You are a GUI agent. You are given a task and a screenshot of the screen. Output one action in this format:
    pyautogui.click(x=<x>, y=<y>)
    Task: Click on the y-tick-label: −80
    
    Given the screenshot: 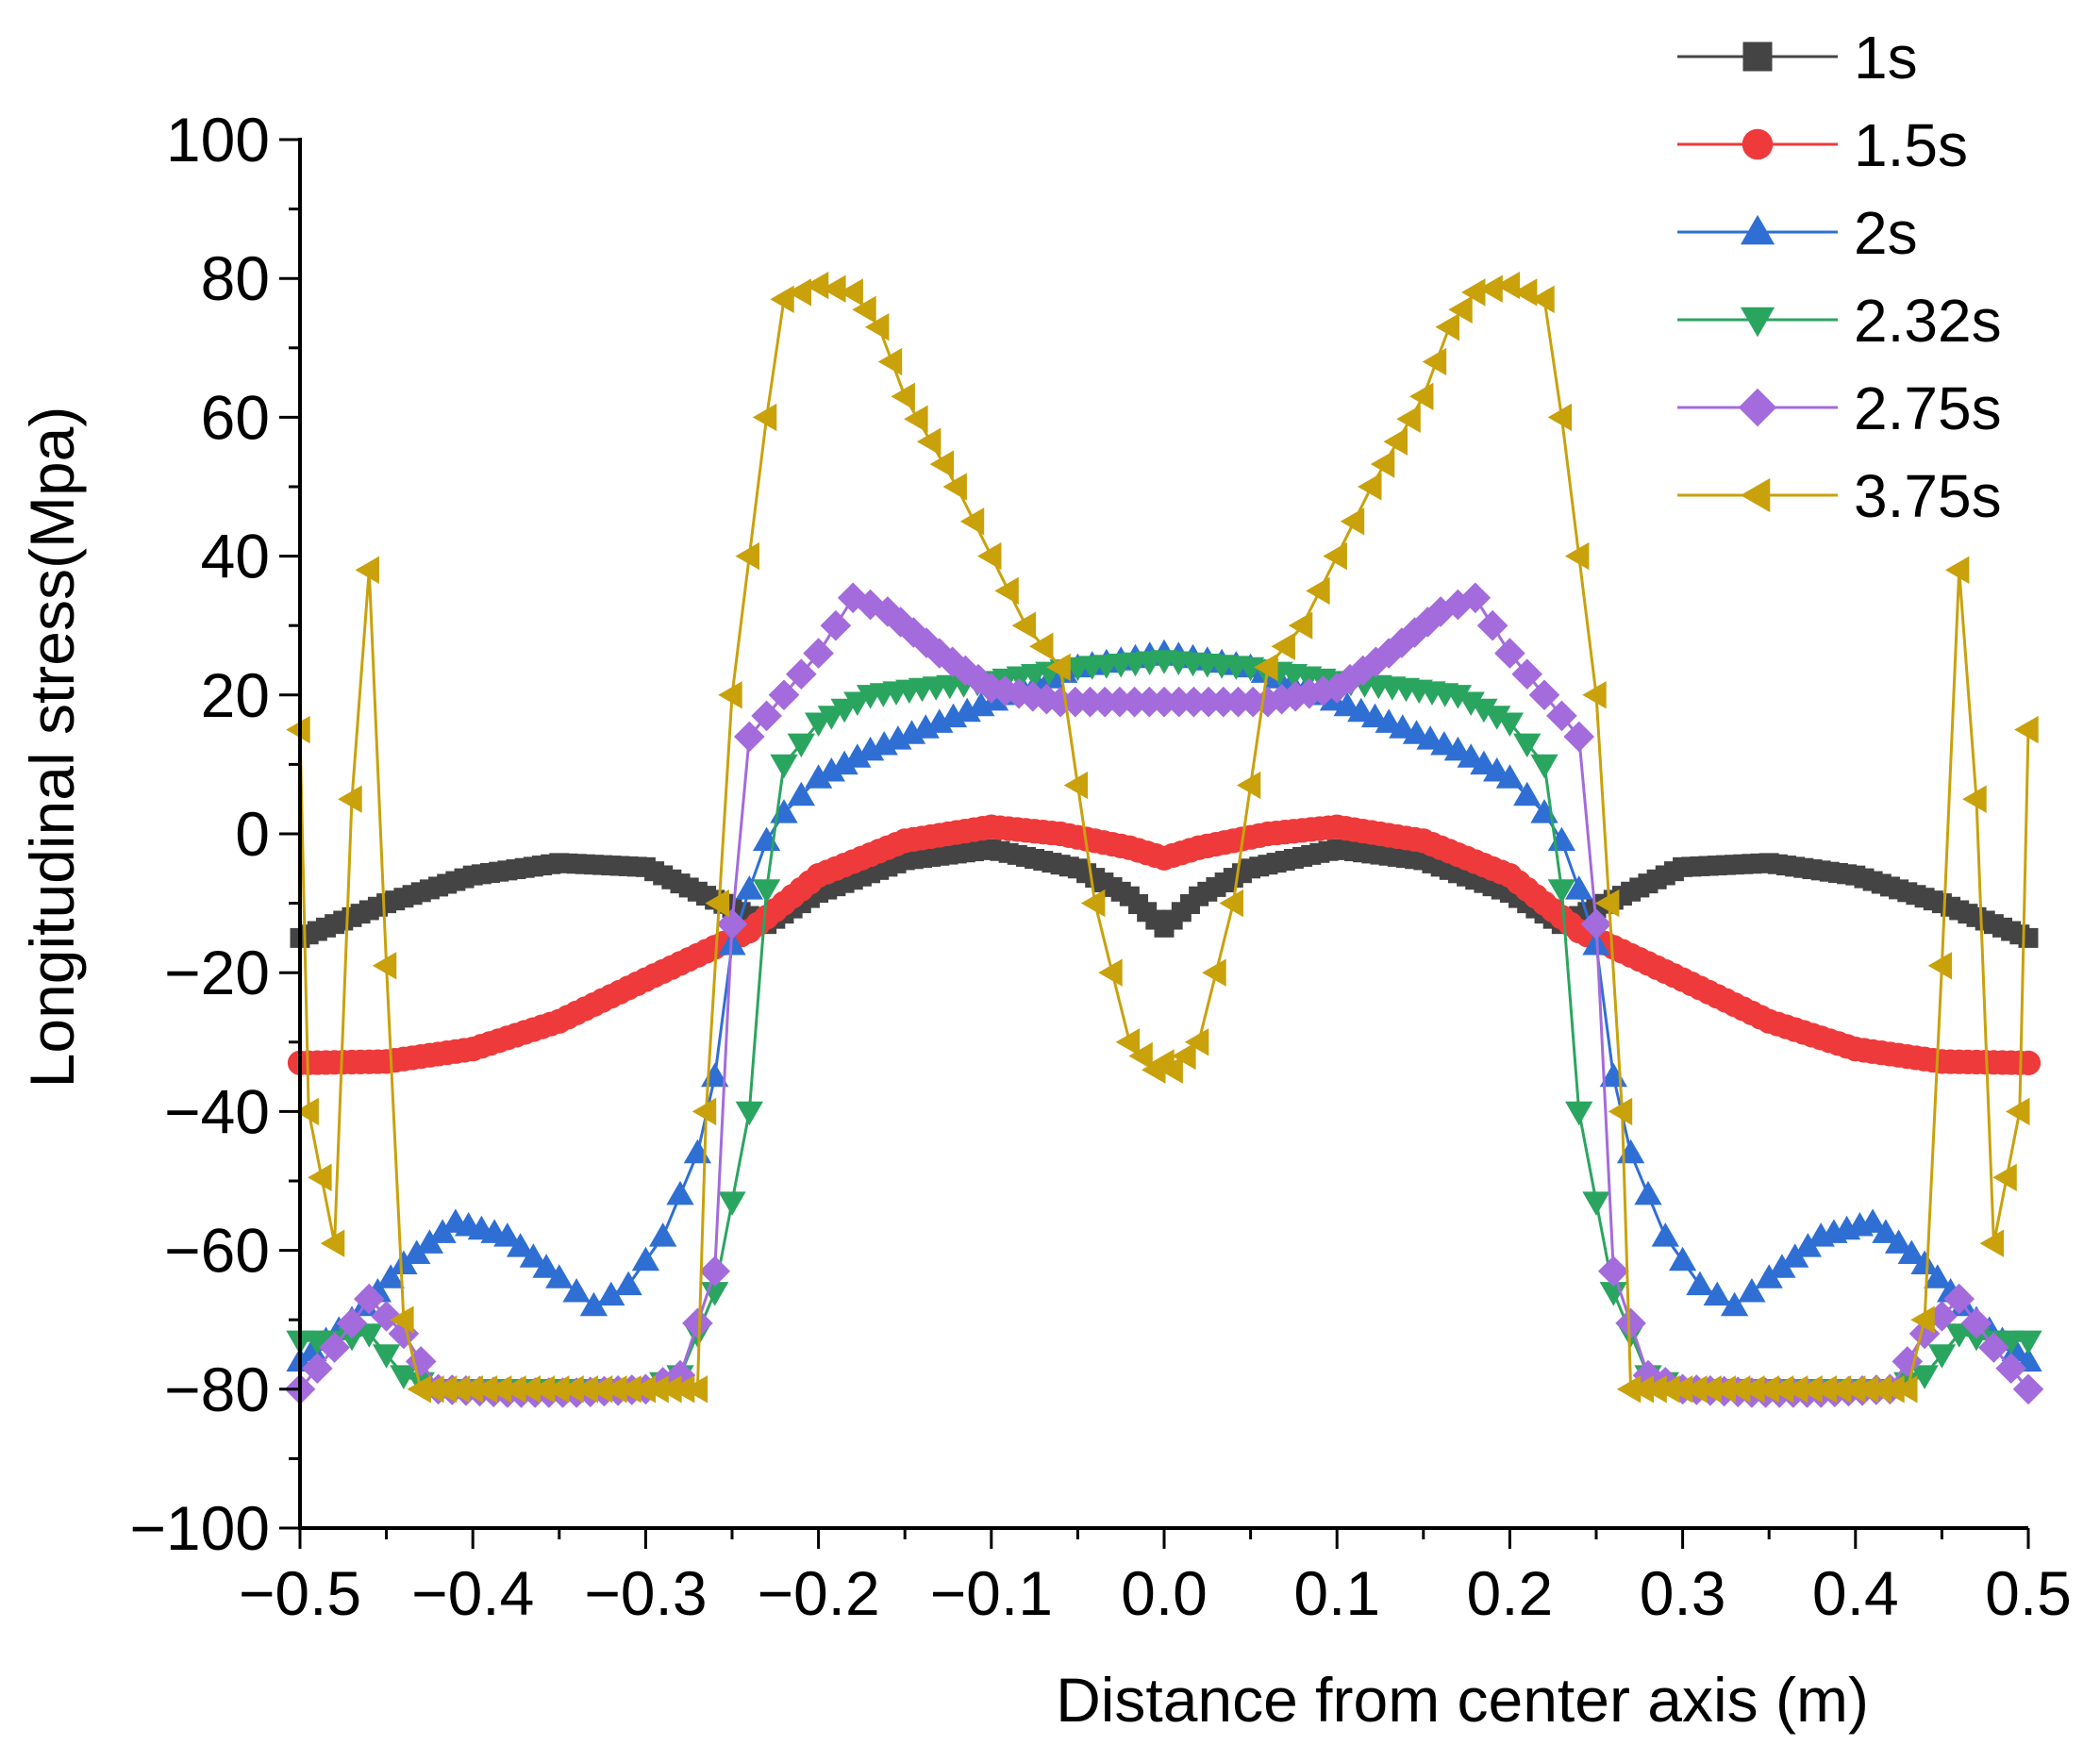 What is the action you would take?
    pyautogui.click(x=217, y=1389)
    